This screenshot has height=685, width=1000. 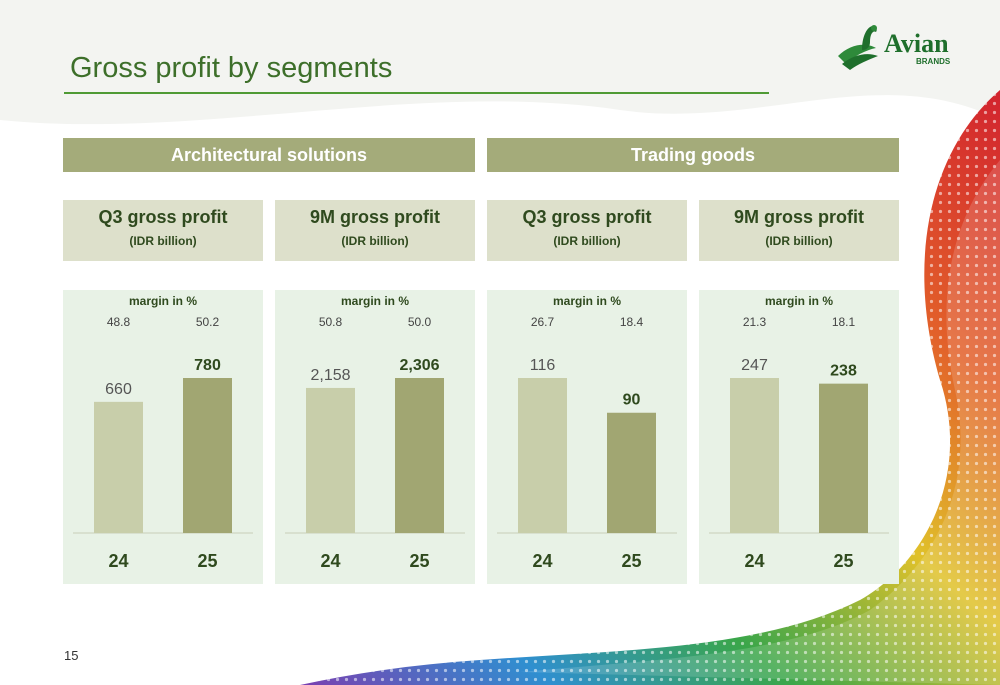 I want to click on chart-panel-trading-9m: margin in % 21.3 247 24 18.1 238 25, so click(x=799, y=437).